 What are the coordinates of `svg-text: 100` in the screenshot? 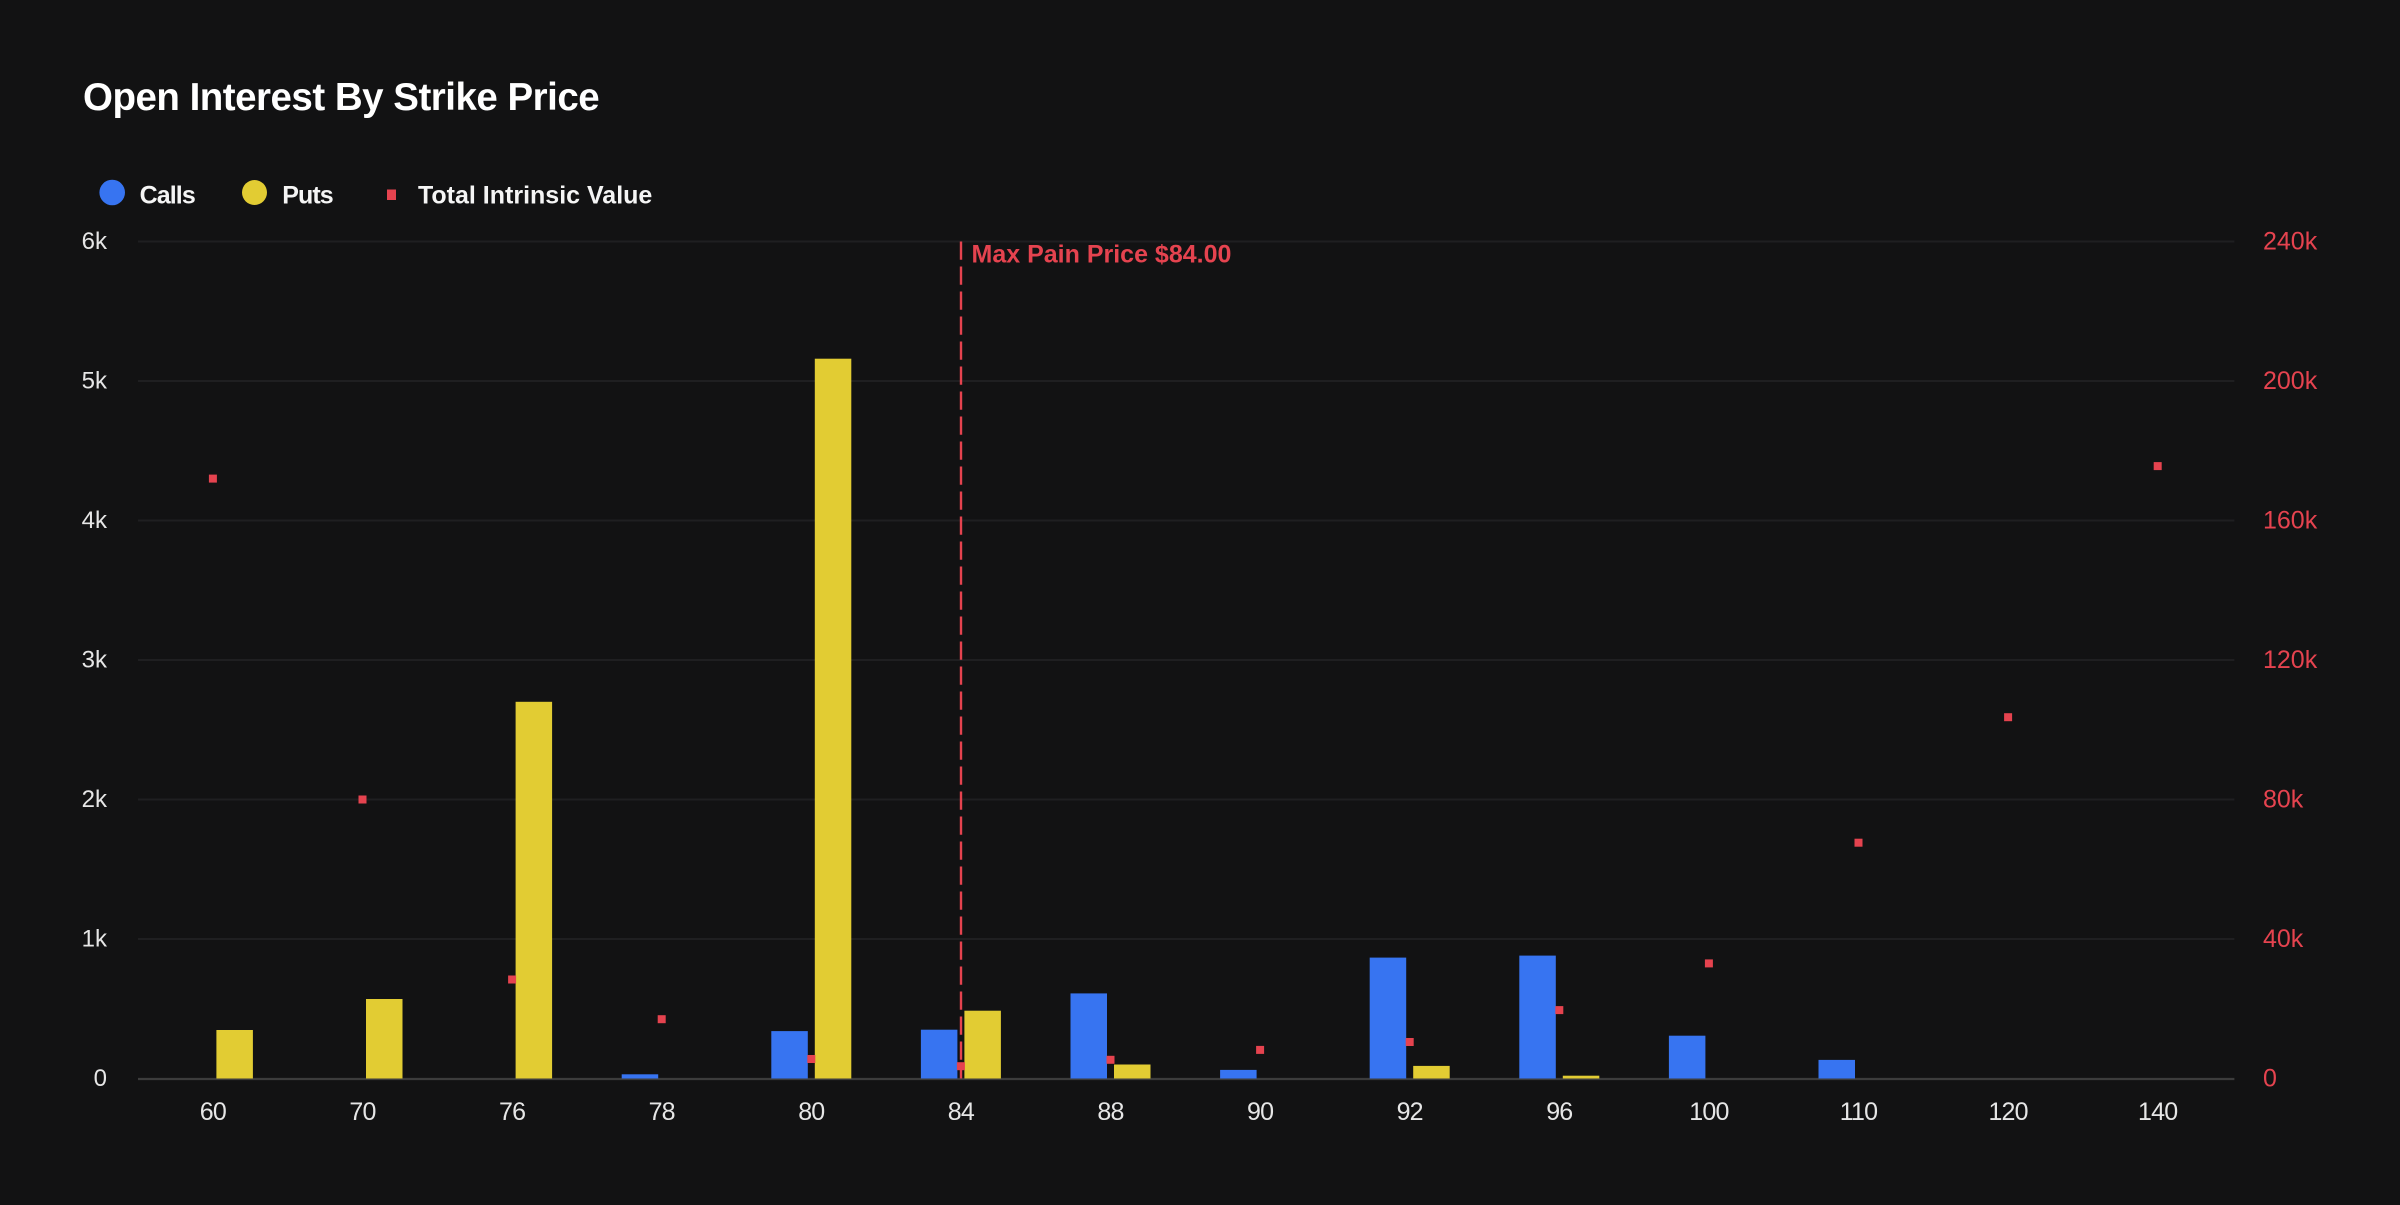 It's located at (1708, 1112).